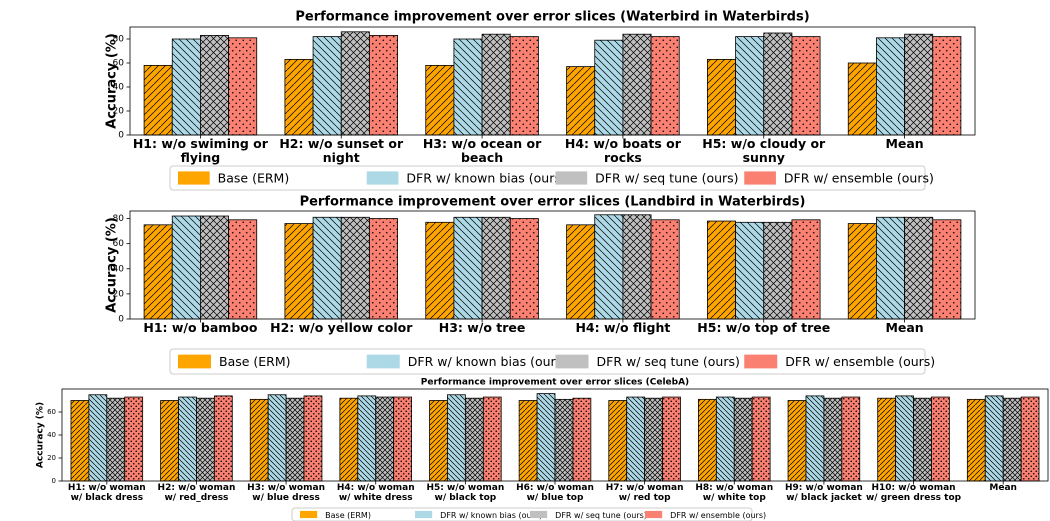 The image size is (1050, 521). What do you see at coordinates (341, 327) in the screenshot?
I see `x-tick-label: H2: w/o yellow color` at bounding box center [341, 327].